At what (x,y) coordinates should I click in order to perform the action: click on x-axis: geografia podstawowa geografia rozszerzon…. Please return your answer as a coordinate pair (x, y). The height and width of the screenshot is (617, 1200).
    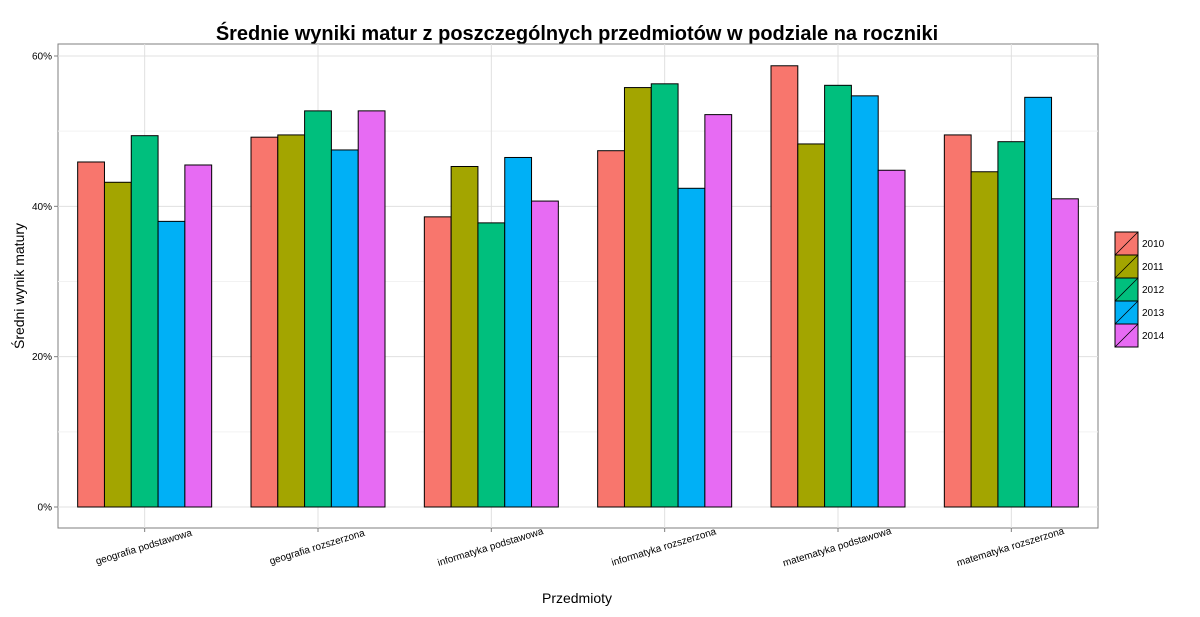
    Looking at the image, I should click on (580, 548).